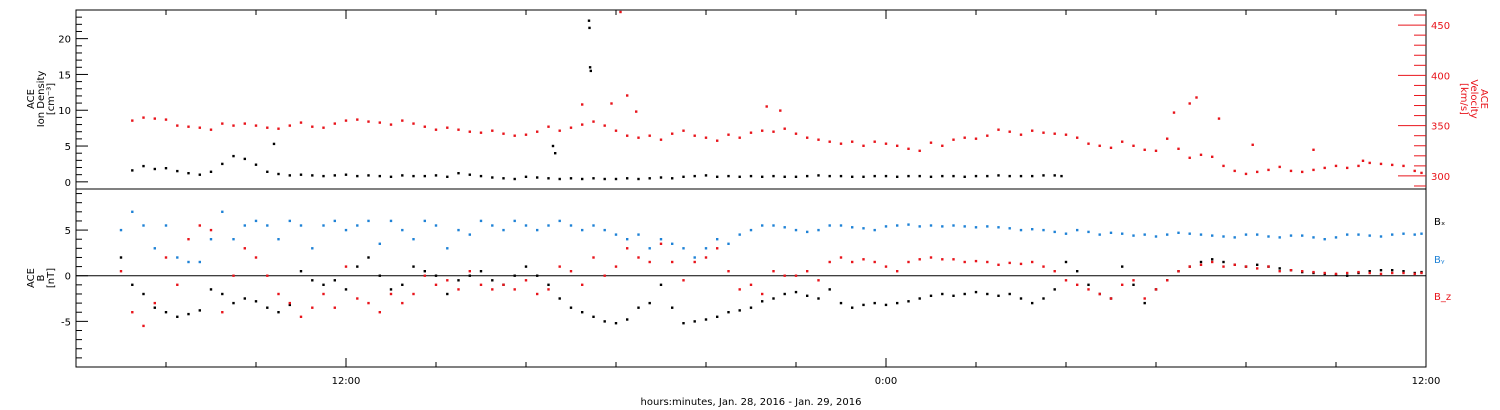  I want to click on y-left-tick-label: 5, so click(68, 147).